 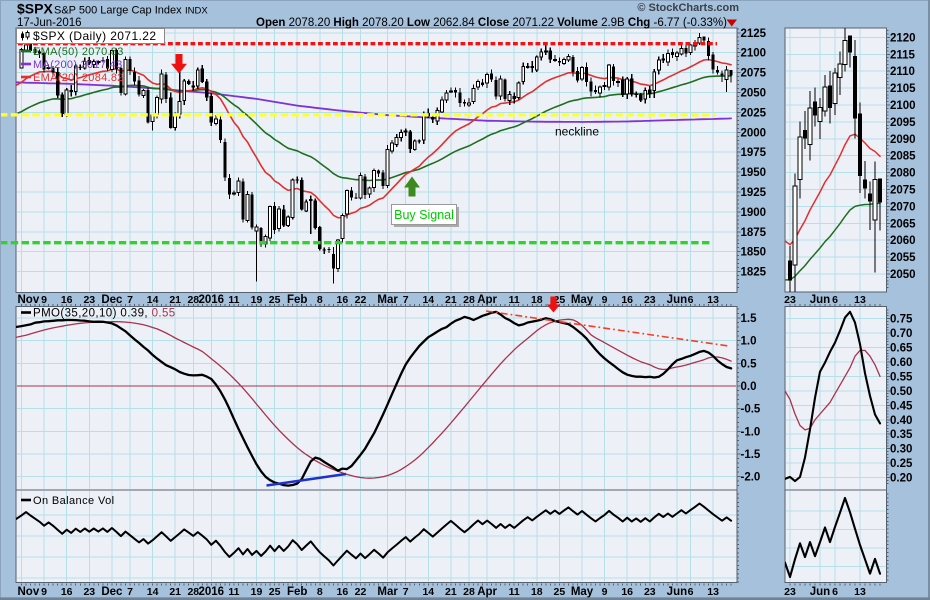 I want to click on svg-text: 2110, so click(x=902, y=72).